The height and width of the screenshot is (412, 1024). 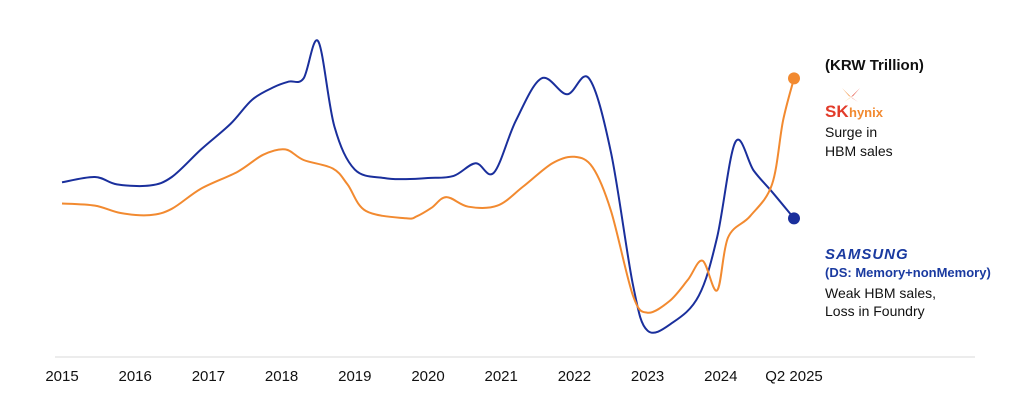 I want to click on sk-note-line-1: Surge in, so click(x=851, y=132).